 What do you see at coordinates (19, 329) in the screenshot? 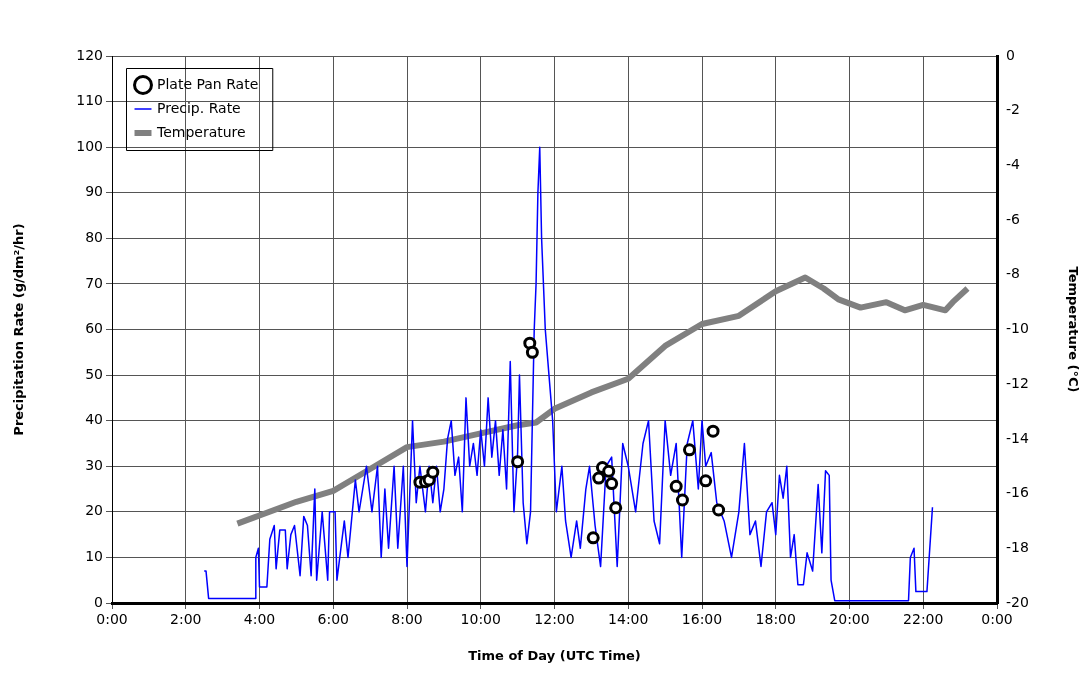
I see `y-axis-title: Precipitation Rate (g/dm²/hr)` at bounding box center [19, 329].